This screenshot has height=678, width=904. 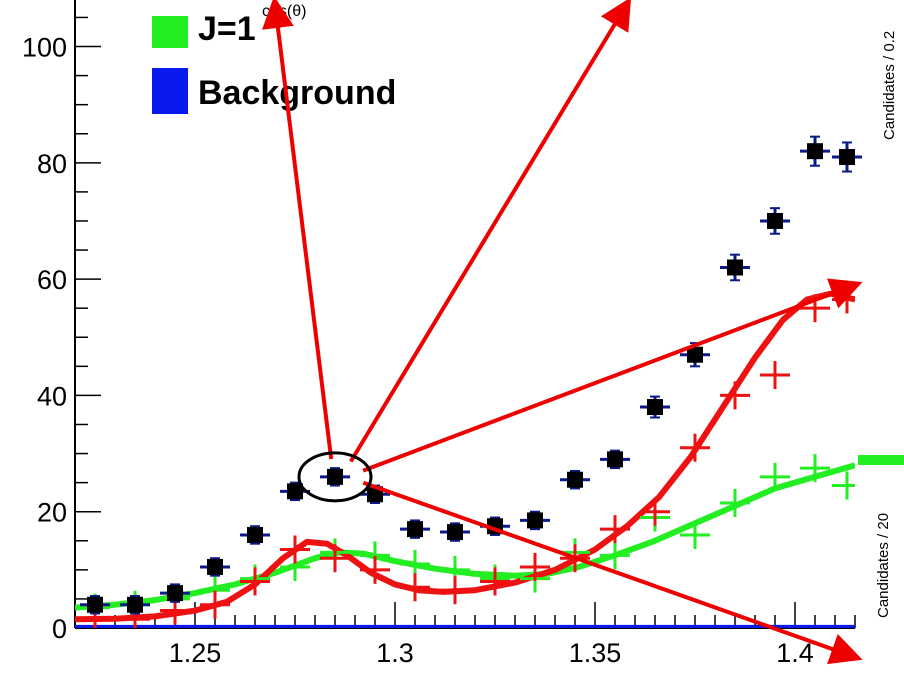 What do you see at coordinates (52, 280) in the screenshot?
I see `y-tick-label: 60` at bounding box center [52, 280].